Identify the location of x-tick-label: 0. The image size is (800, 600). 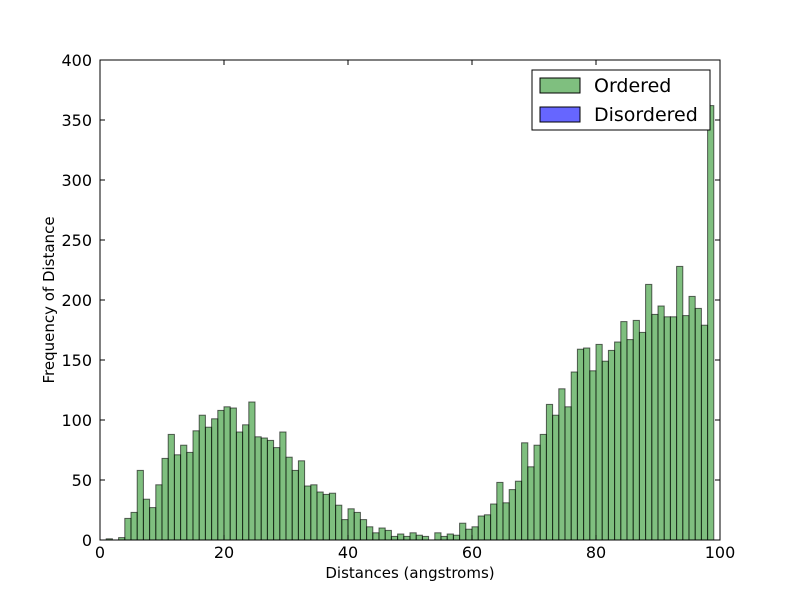
(100, 552).